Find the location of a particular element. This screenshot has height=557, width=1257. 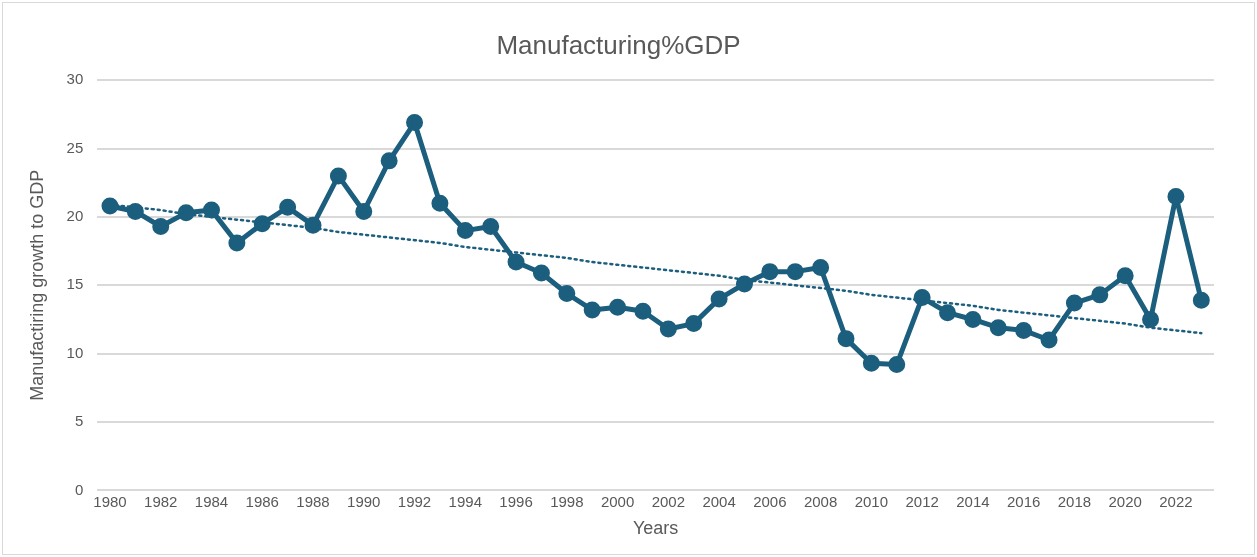

x-tick-label: 2016 is located at coordinates (1023, 501).